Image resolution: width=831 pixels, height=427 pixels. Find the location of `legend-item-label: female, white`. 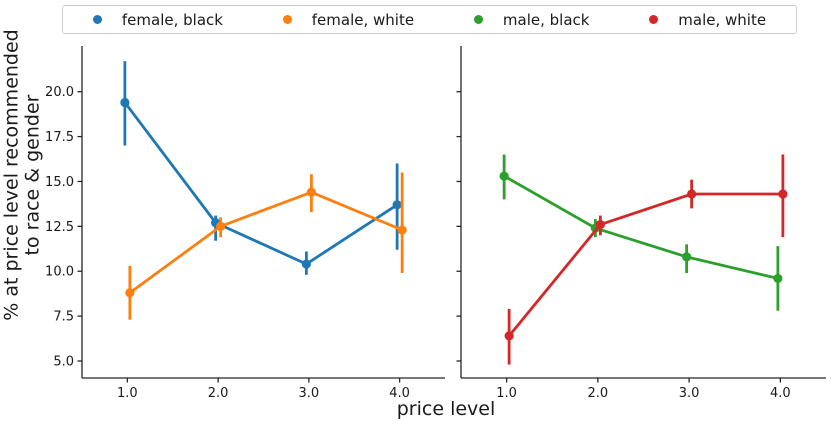

legend-item-label: female, white is located at coordinates (363, 19).